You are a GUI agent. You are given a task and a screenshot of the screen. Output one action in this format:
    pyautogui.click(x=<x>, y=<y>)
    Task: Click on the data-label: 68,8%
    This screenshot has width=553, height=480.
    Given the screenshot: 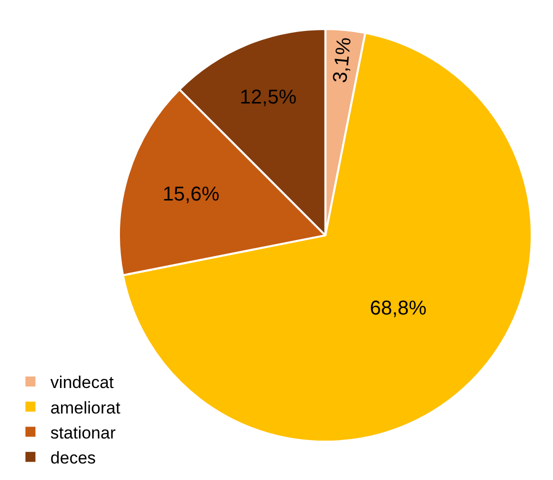 What is the action you would take?
    pyautogui.click(x=398, y=308)
    